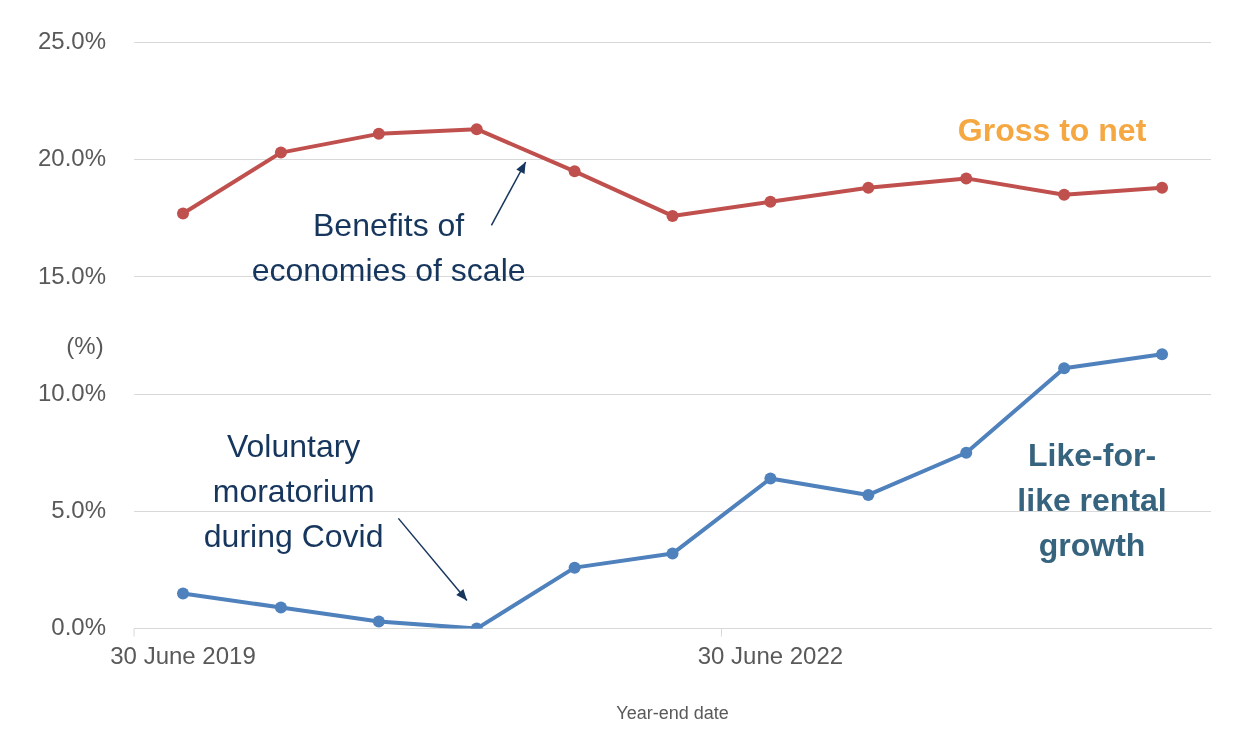  Describe the element at coordinates (183, 655) in the screenshot. I see `x-tick-label: 30 June 2019` at that location.